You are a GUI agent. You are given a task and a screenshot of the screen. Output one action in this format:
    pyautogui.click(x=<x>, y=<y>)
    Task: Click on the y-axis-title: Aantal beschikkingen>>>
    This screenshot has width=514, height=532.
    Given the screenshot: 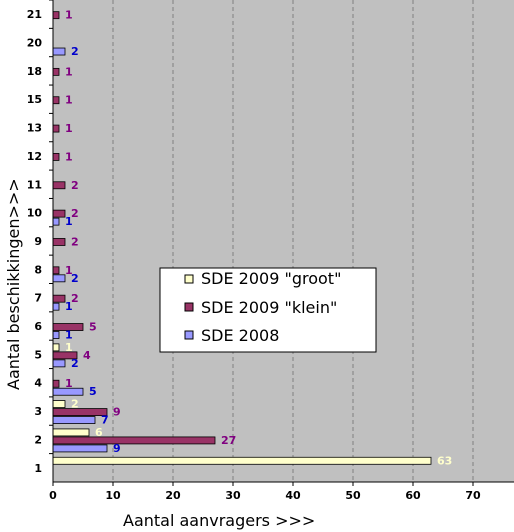 What is the action you would take?
    pyautogui.click(x=13, y=284)
    